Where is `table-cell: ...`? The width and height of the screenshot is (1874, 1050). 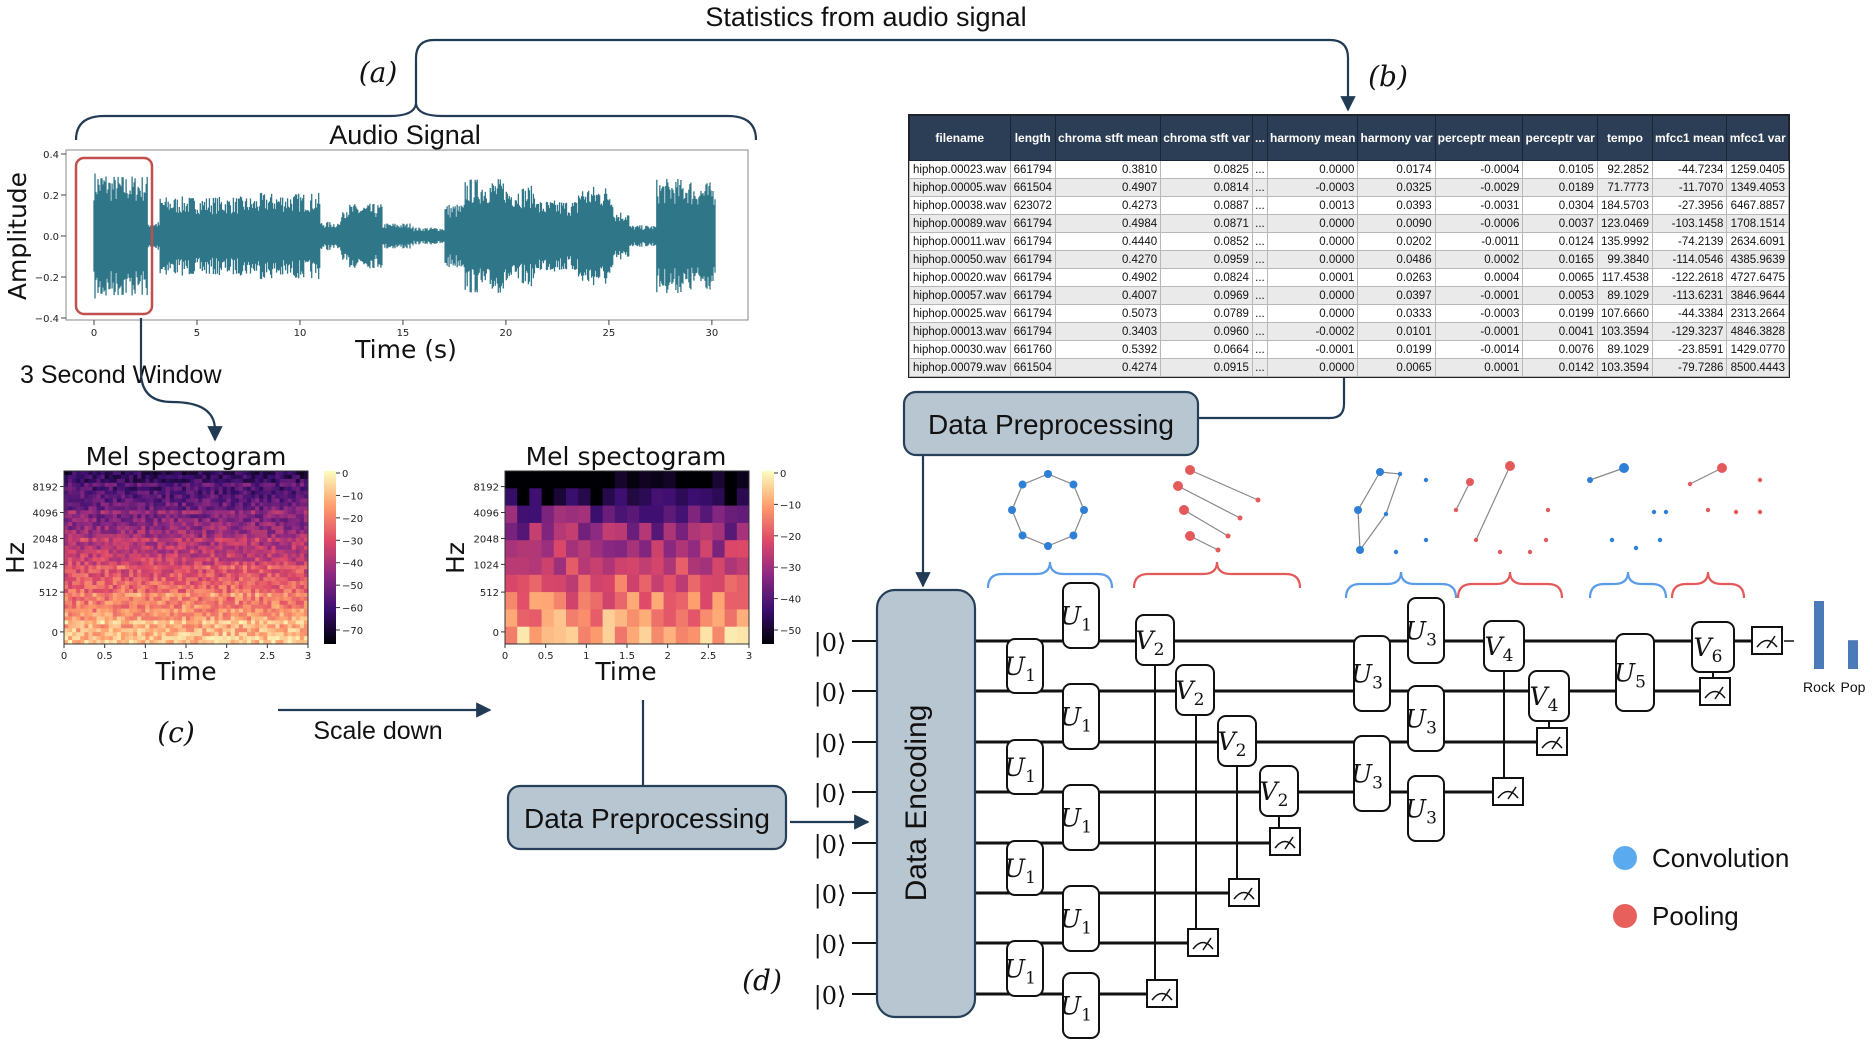
table-cell: ... is located at coordinates (1259, 331).